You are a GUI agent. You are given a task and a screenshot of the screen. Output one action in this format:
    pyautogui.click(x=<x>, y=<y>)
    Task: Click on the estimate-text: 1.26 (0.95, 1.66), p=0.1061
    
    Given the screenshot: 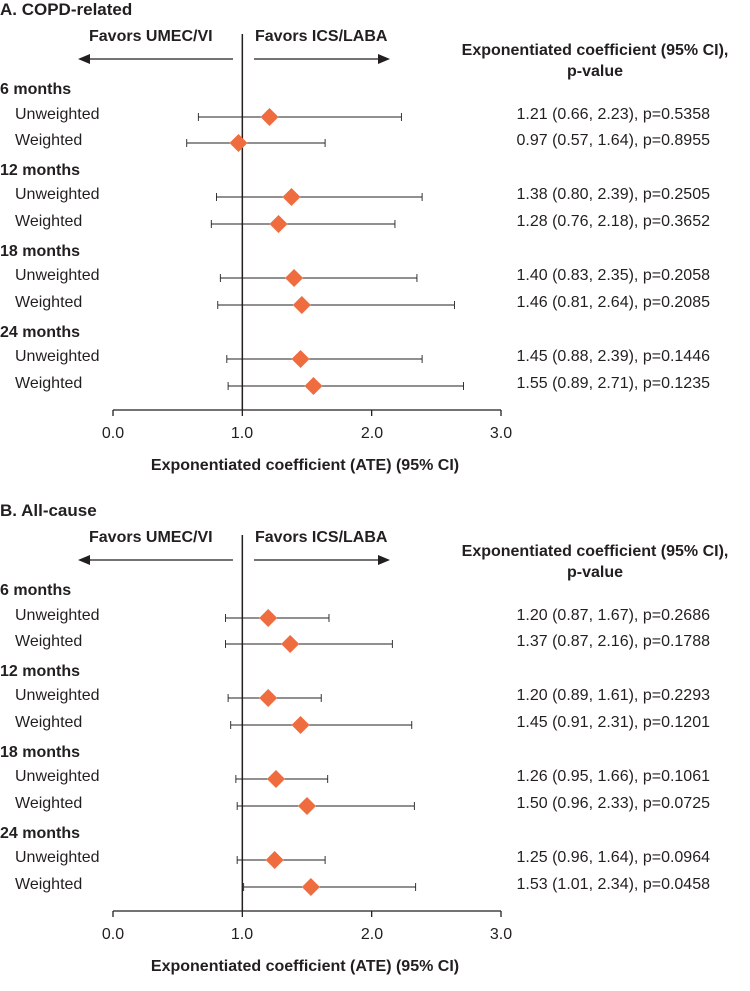 What is the action you would take?
    pyautogui.click(x=613, y=776)
    